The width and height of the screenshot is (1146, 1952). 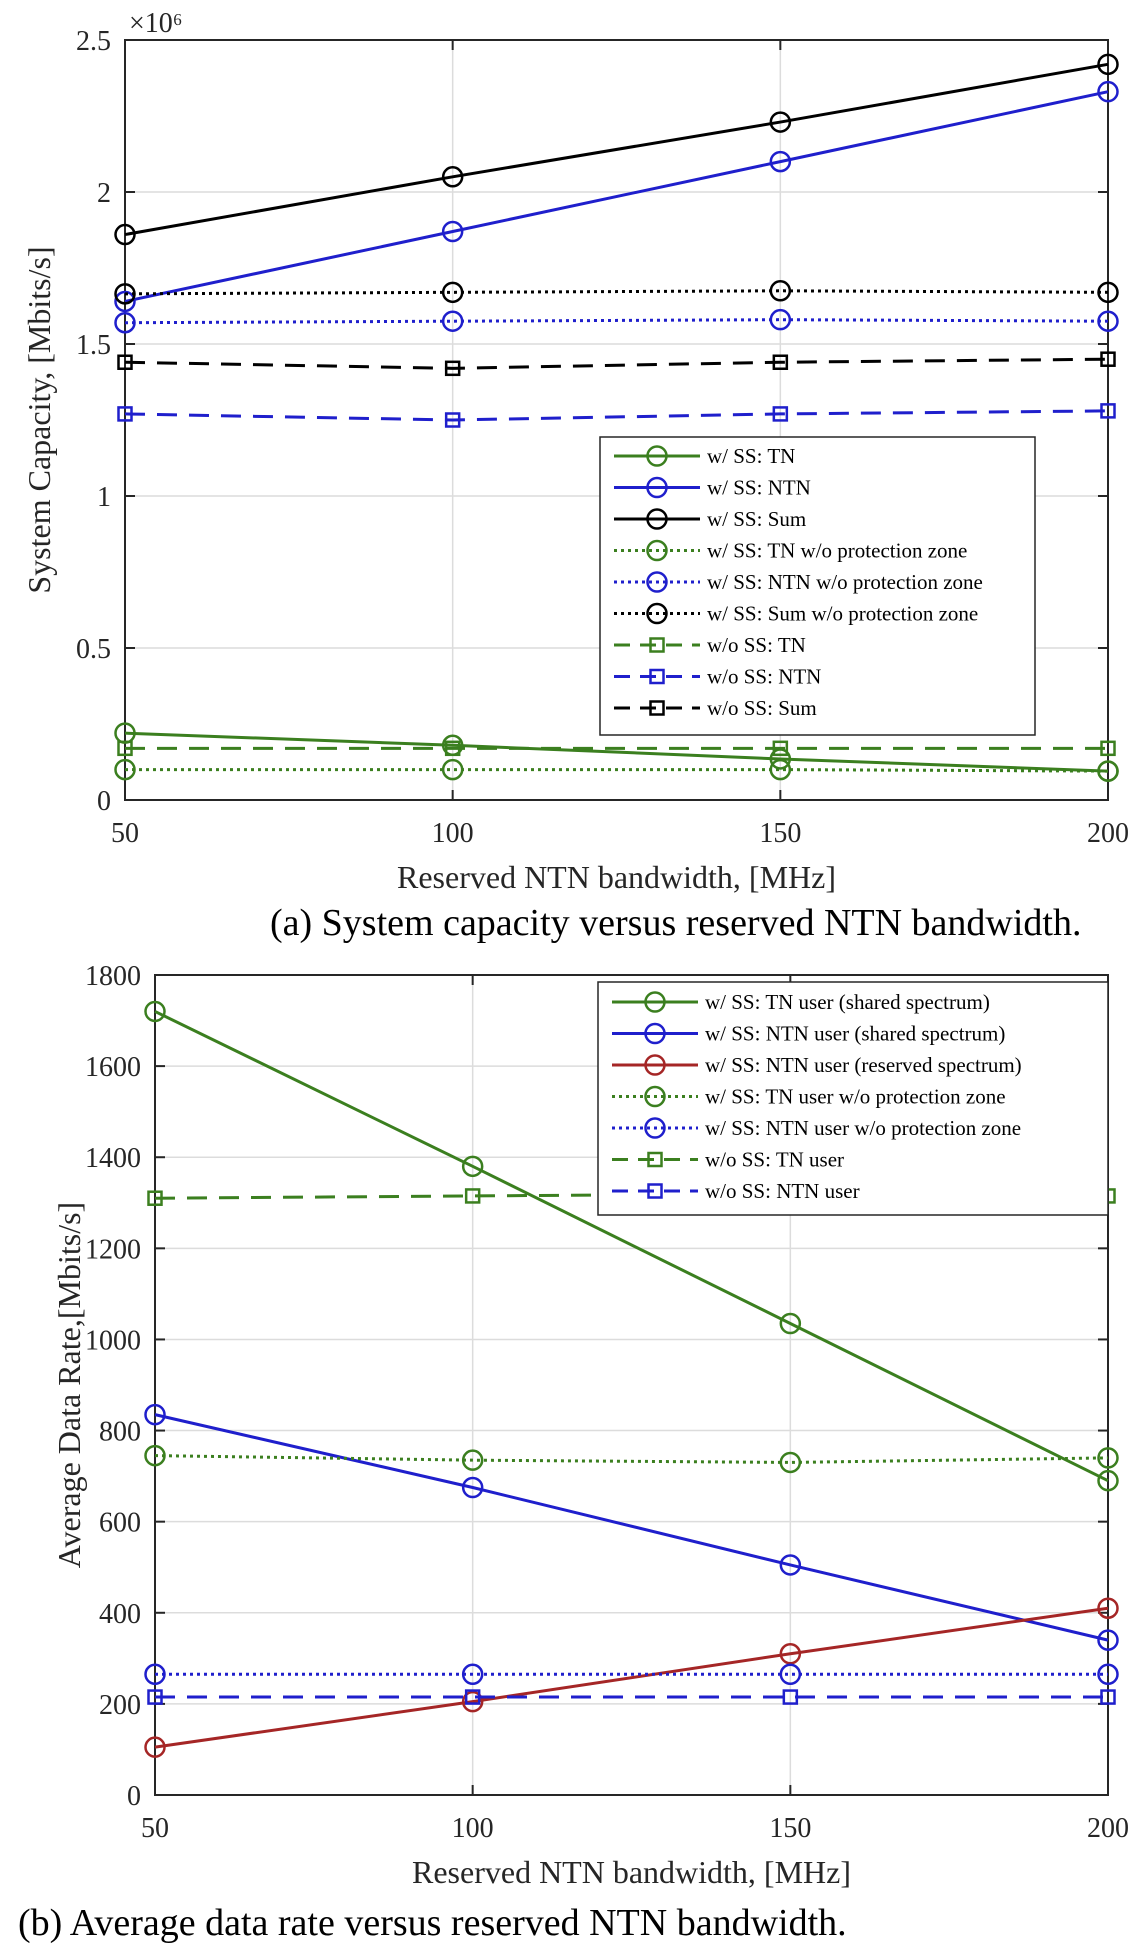 I want to click on legend-entry: w/ SS: NTN user (reserved spectrum), so click(x=817, y=1065).